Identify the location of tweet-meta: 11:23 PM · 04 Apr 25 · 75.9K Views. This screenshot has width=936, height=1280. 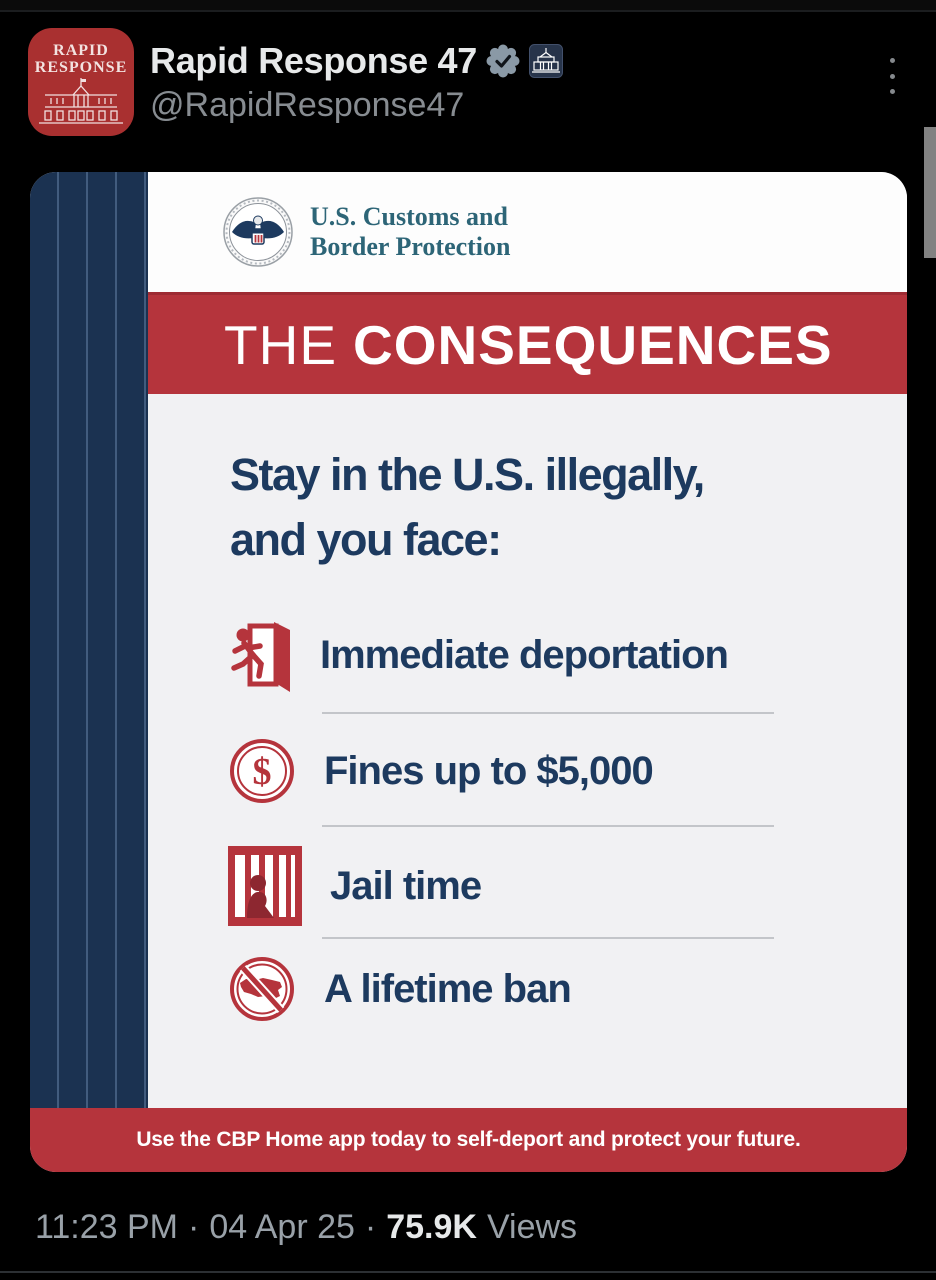
(306, 1227).